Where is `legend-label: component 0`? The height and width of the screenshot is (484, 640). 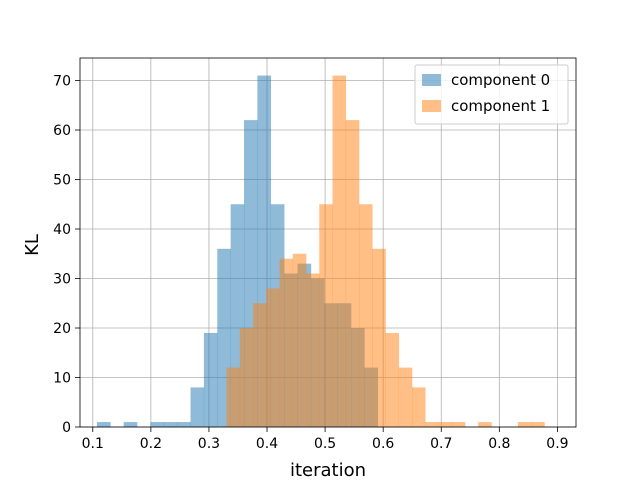
legend-label: component 0 is located at coordinates (500, 80).